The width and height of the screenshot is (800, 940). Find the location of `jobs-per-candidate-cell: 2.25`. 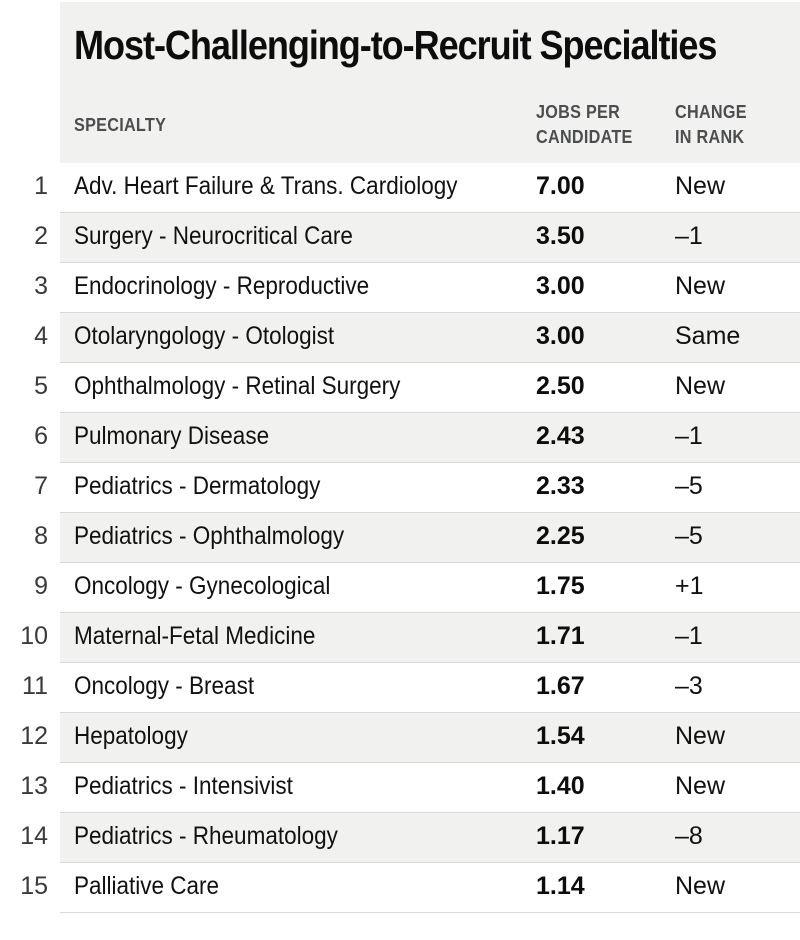

jobs-per-candidate-cell: 2.25 is located at coordinates (560, 536).